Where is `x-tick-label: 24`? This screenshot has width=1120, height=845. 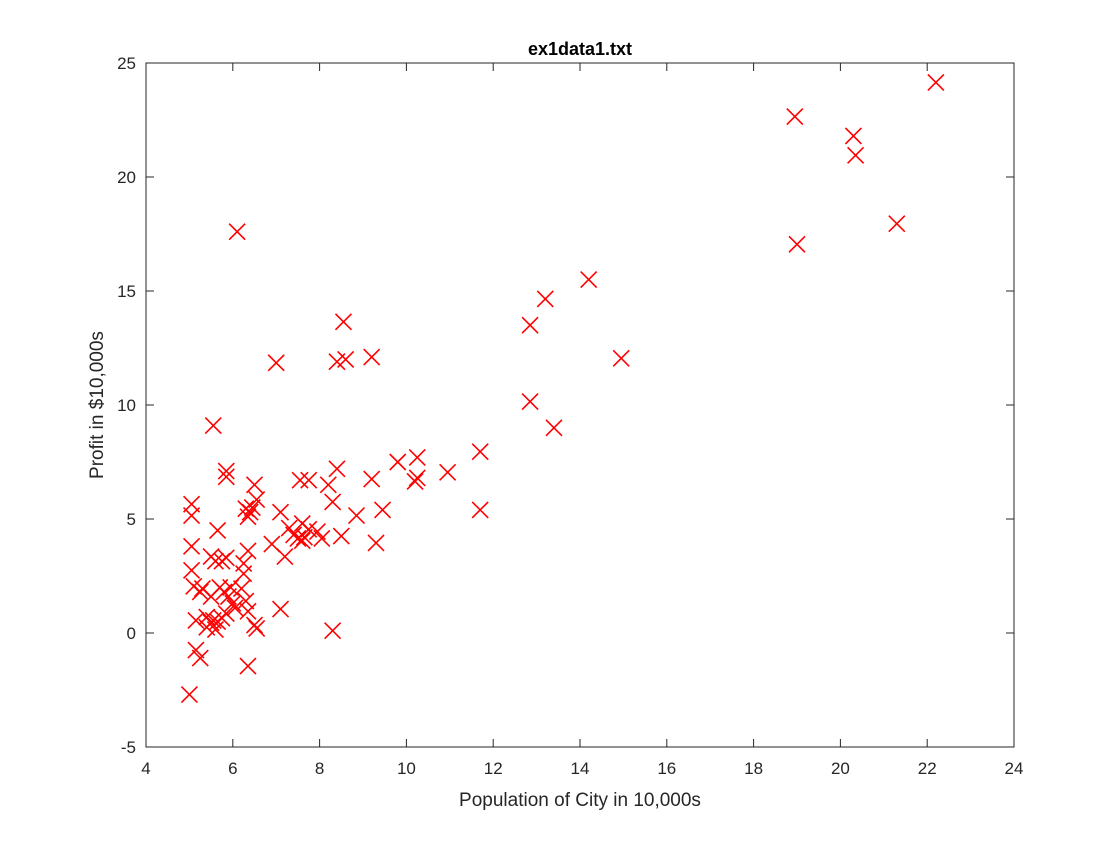
x-tick-label: 24 is located at coordinates (1014, 768).